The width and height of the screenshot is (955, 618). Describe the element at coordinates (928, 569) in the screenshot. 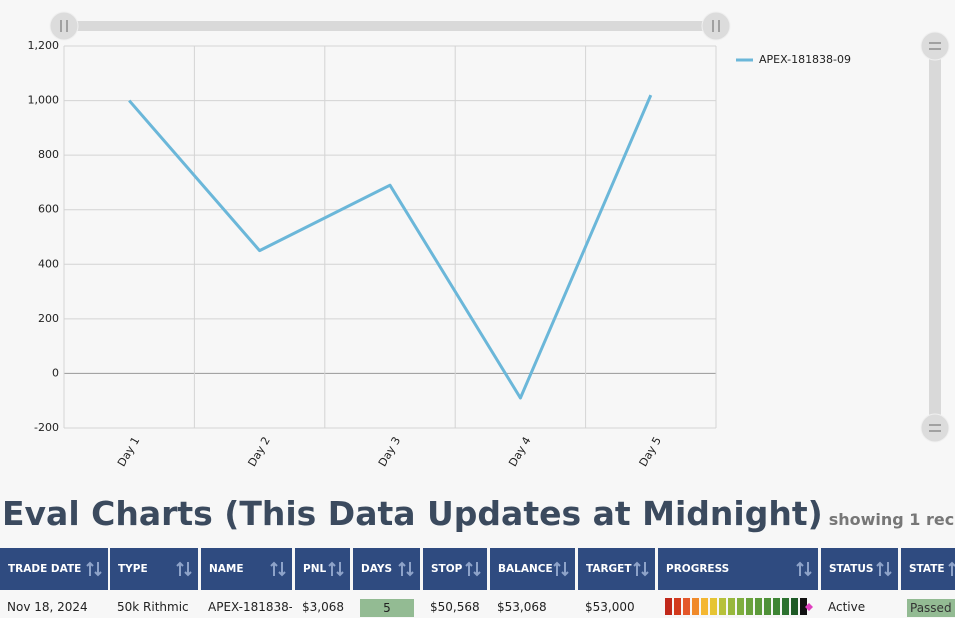

I see `column-header: STATE` at that location.